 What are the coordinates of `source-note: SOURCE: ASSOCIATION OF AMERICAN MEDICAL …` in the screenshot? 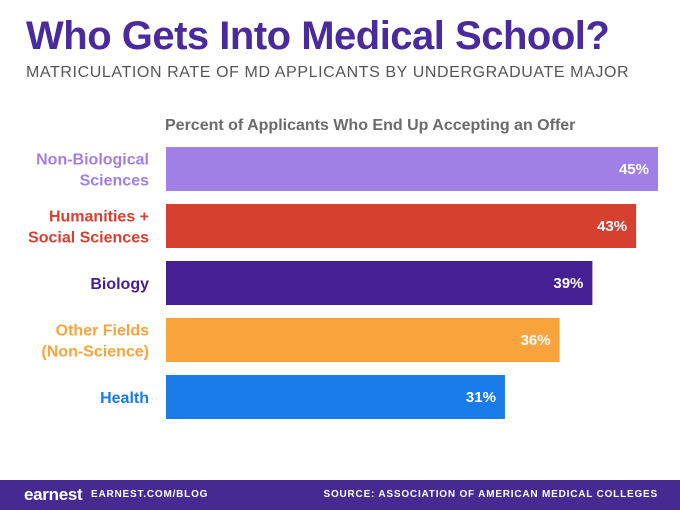 It's located at (490, 494).